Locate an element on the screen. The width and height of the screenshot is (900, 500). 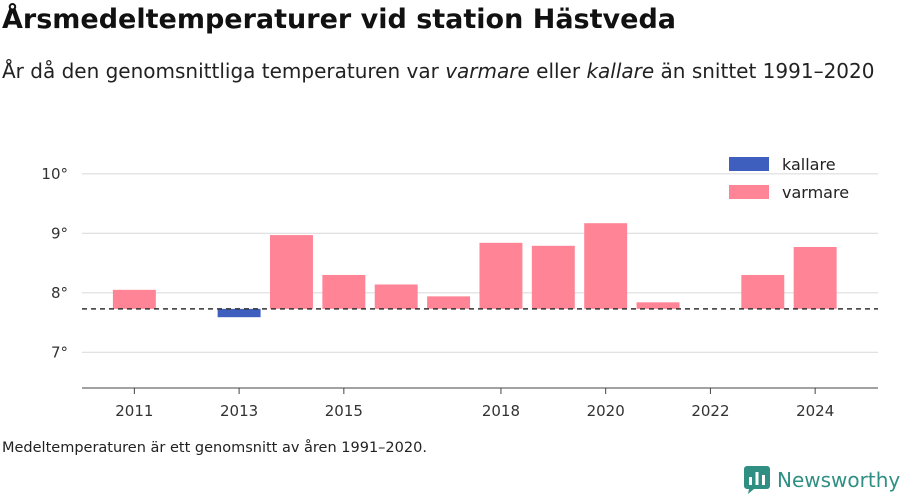
bar-varmare-2020 is located at coordinates (606, 266).